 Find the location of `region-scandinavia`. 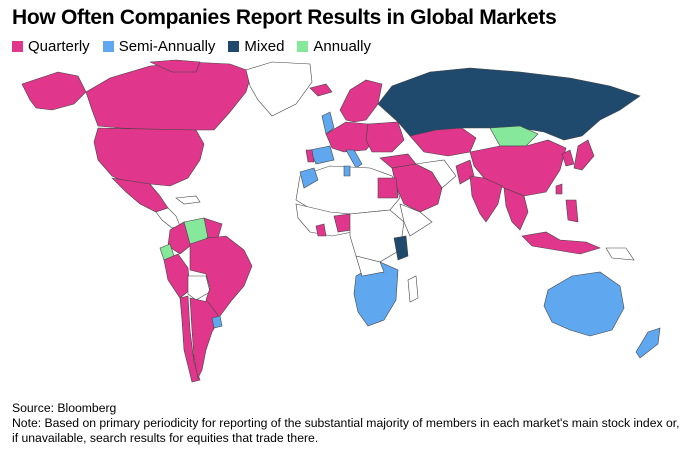

region-scandinavia is located at coordinates (361, 101).